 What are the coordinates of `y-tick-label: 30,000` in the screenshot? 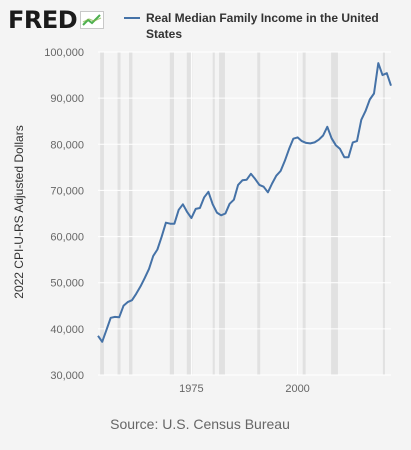 It's located at (67, 376).